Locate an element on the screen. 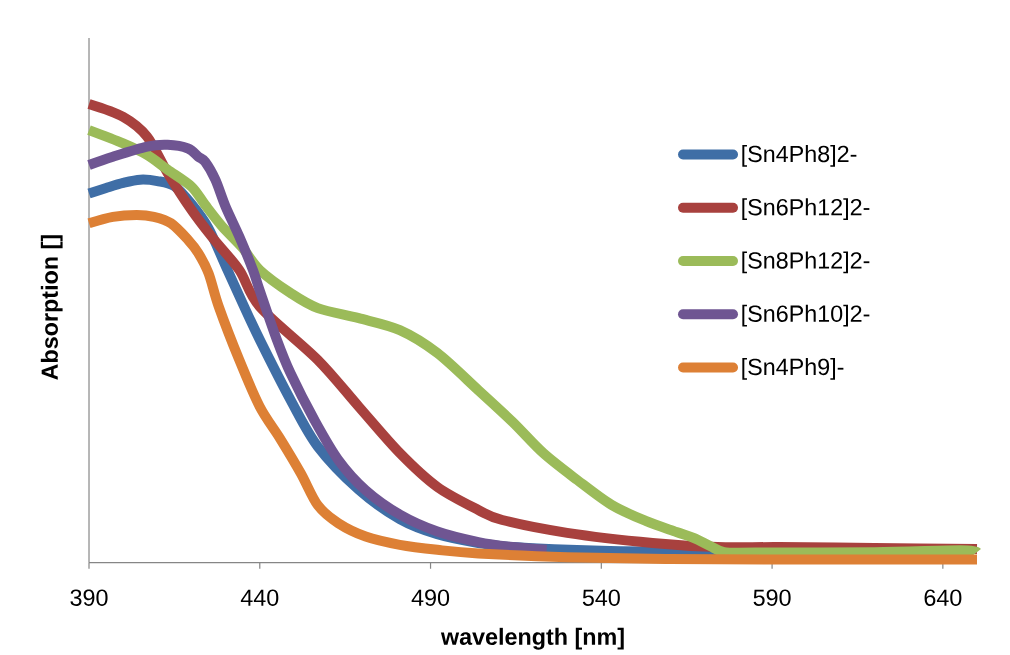 Image resolution: width=1010 pixels, height=655 pixels. x-axis-title: wavelength [nm] is located at coordinates (532, 638).